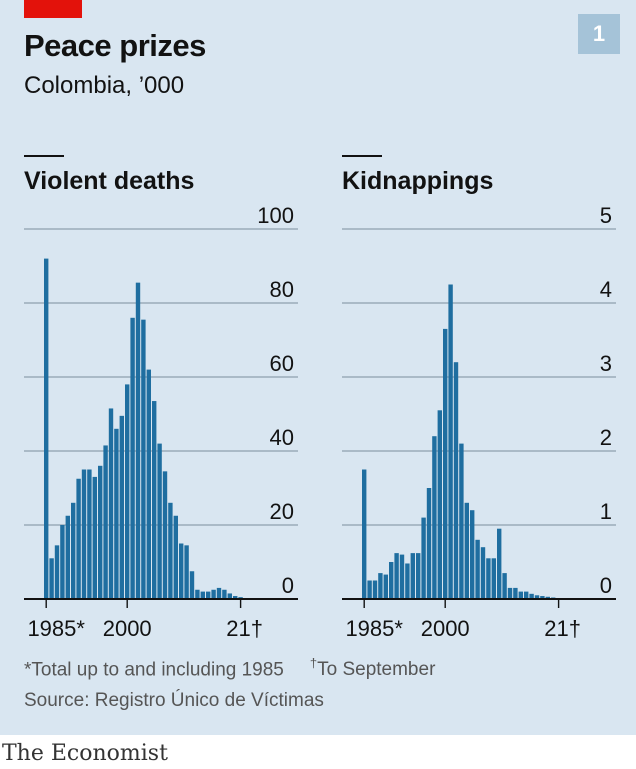  I want to click on y-tick-label: 60, so click(282, 363).